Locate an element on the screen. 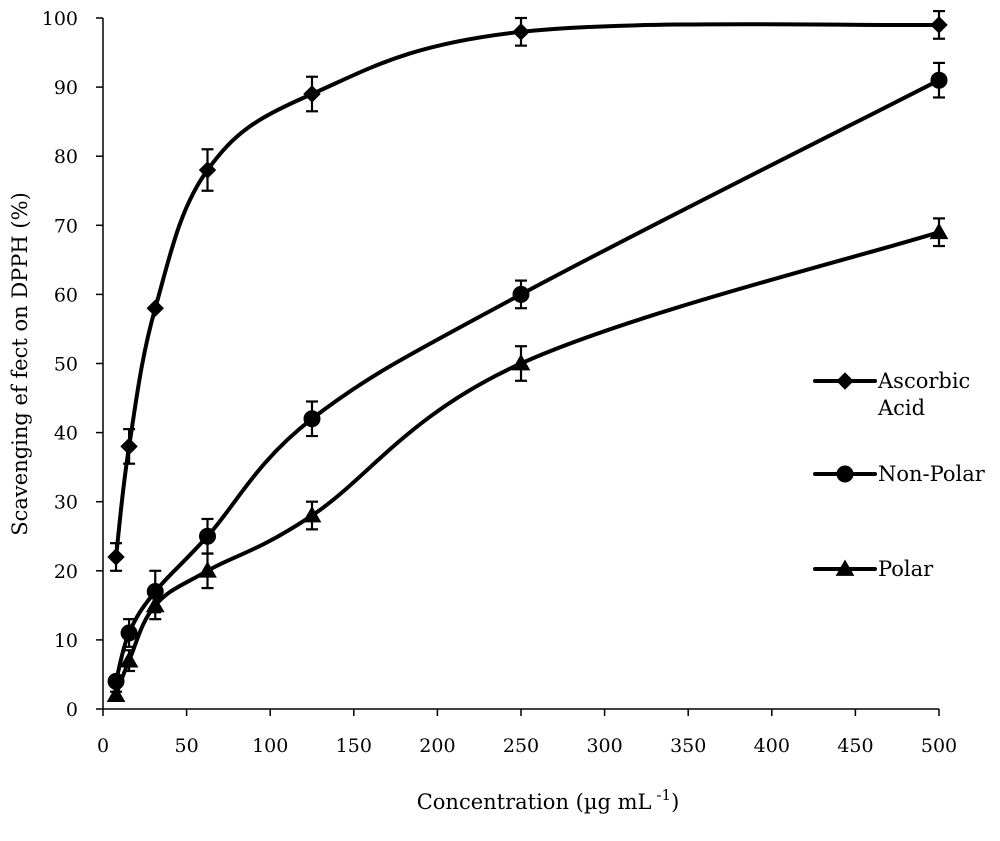 This screenshot has height=841, width=1000. y-axis-title: Scavenging ef fect on DPPH (%) is located at coordinates (20, 364).